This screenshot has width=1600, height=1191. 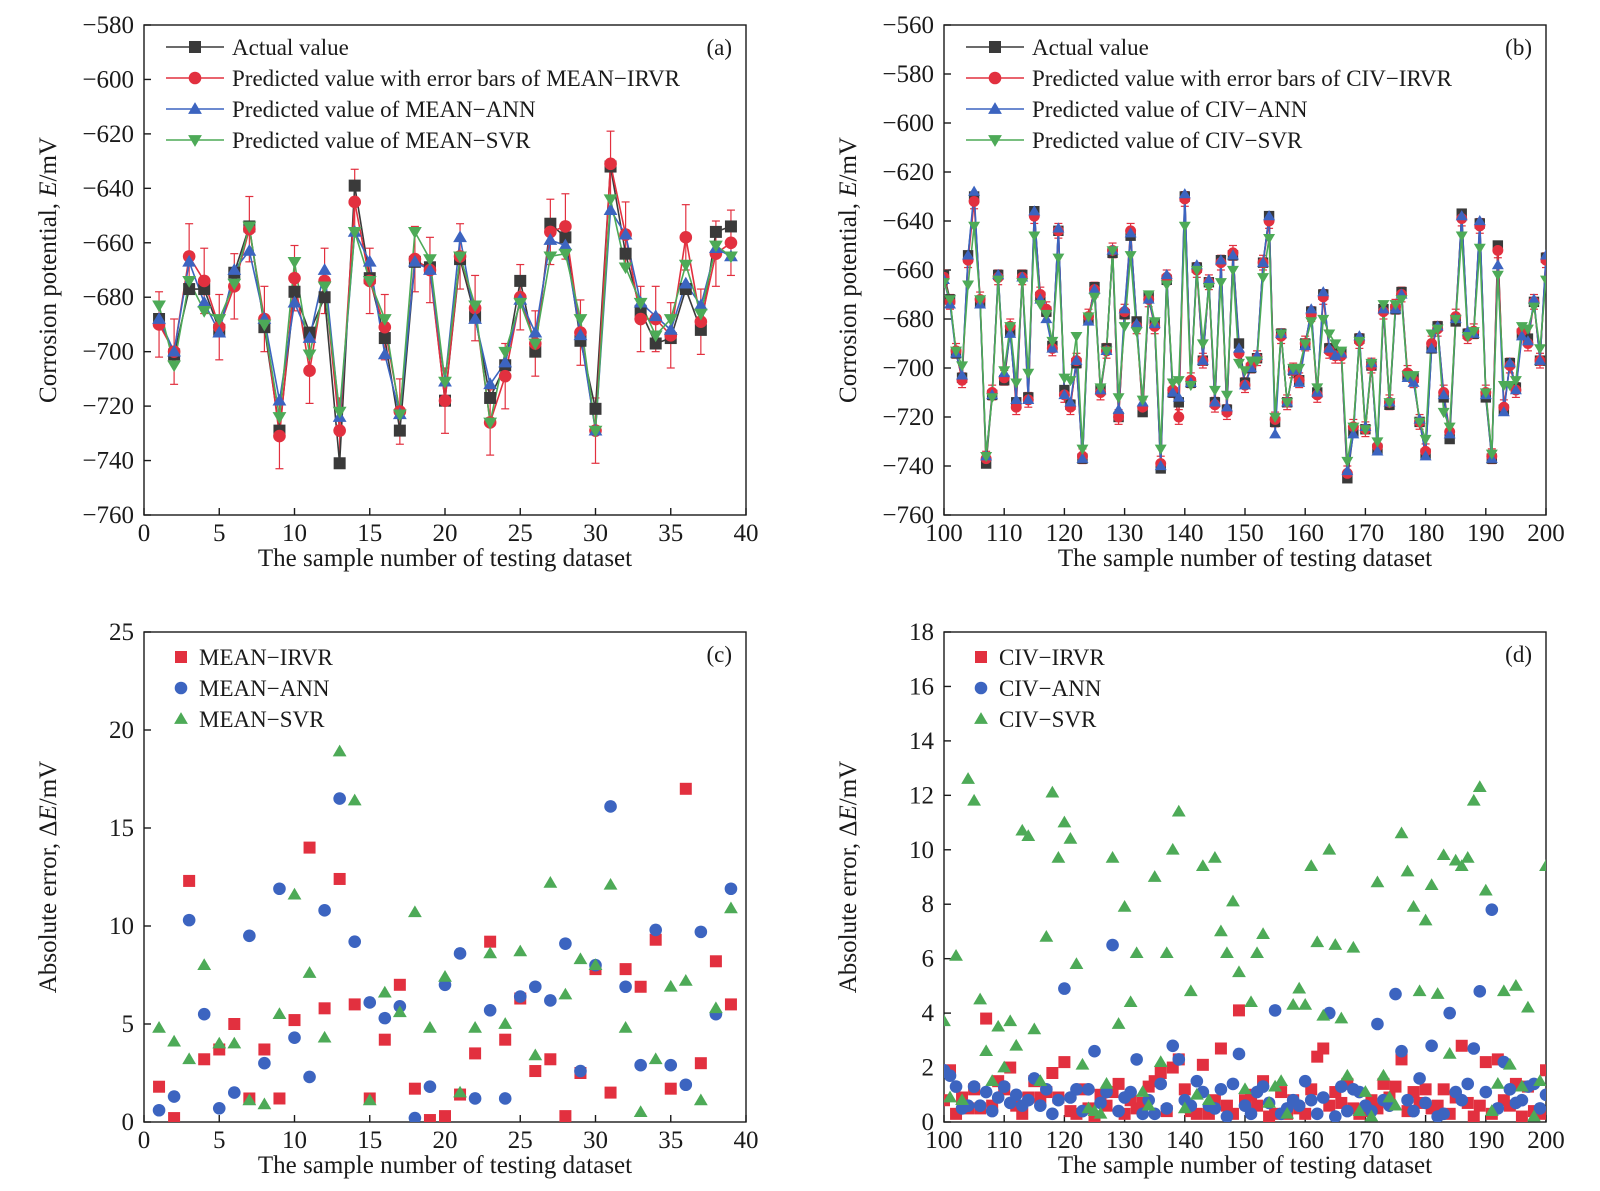 What do you see at coordinates (144, 533) in the screenshot?
I see `x-tick-label: 0` at bounding box center [144, 533].